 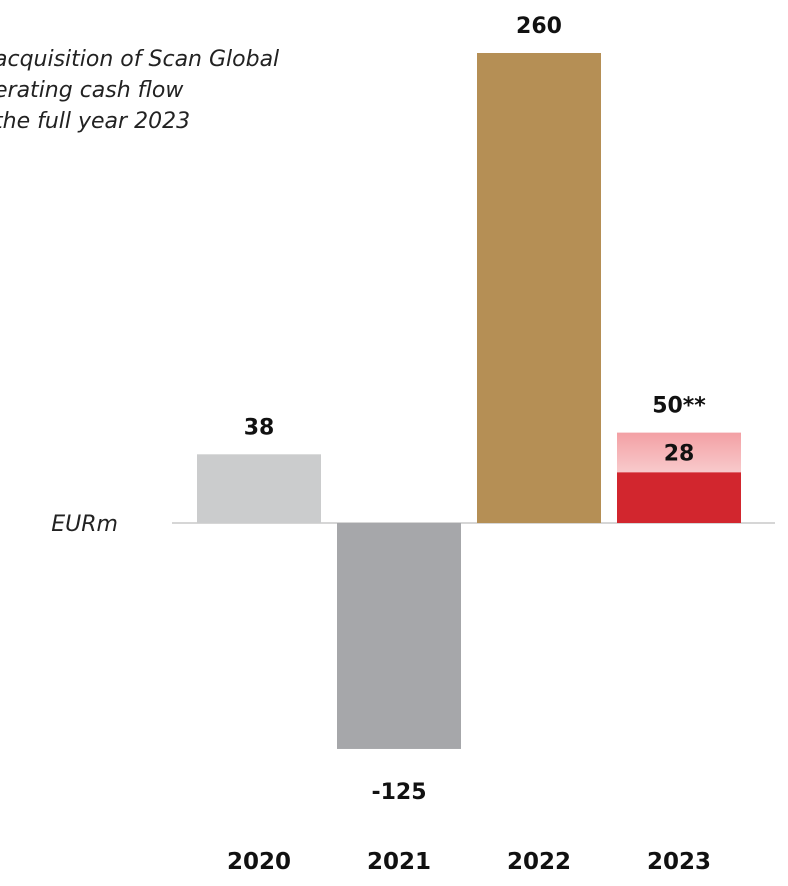 What do you see at coordinates (259, 488) in the screenshot?
I see `bar-2020` at bounding box center [259, 488].